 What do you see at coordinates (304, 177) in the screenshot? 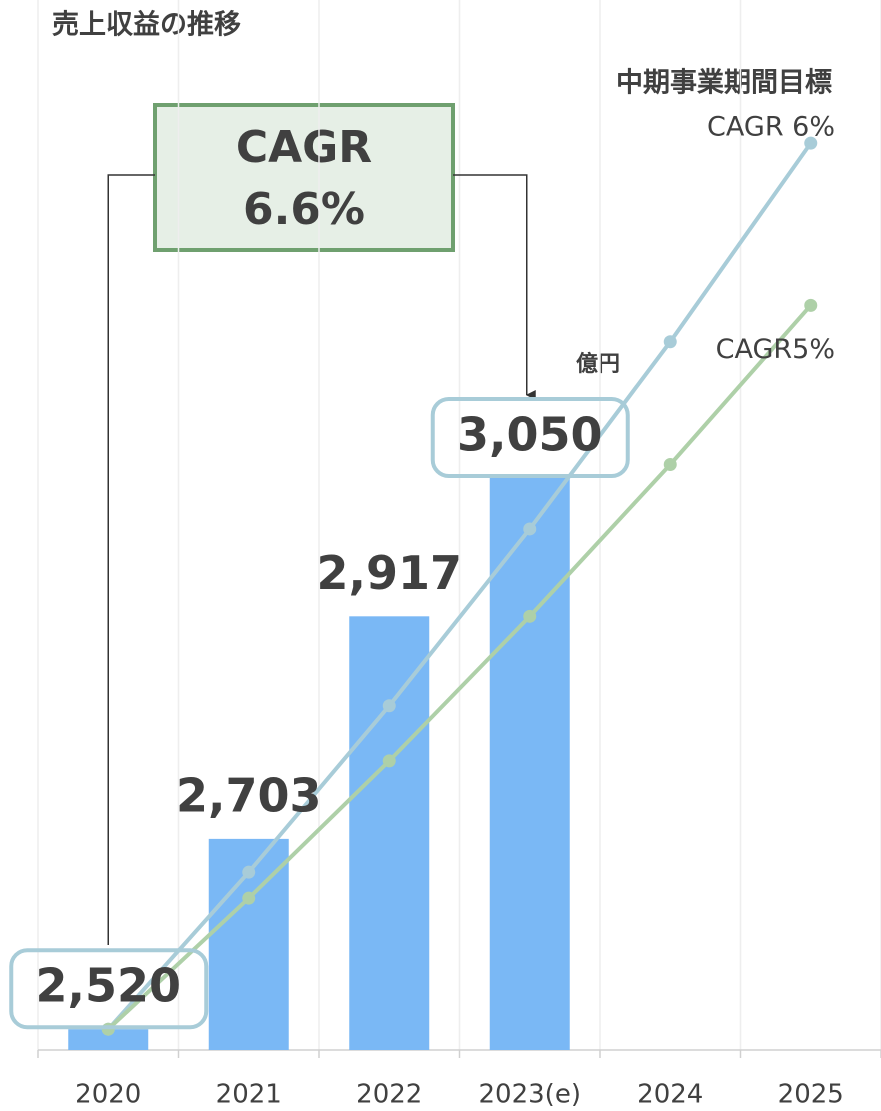
I see `annotation-box` at bounding box center [304, 177].